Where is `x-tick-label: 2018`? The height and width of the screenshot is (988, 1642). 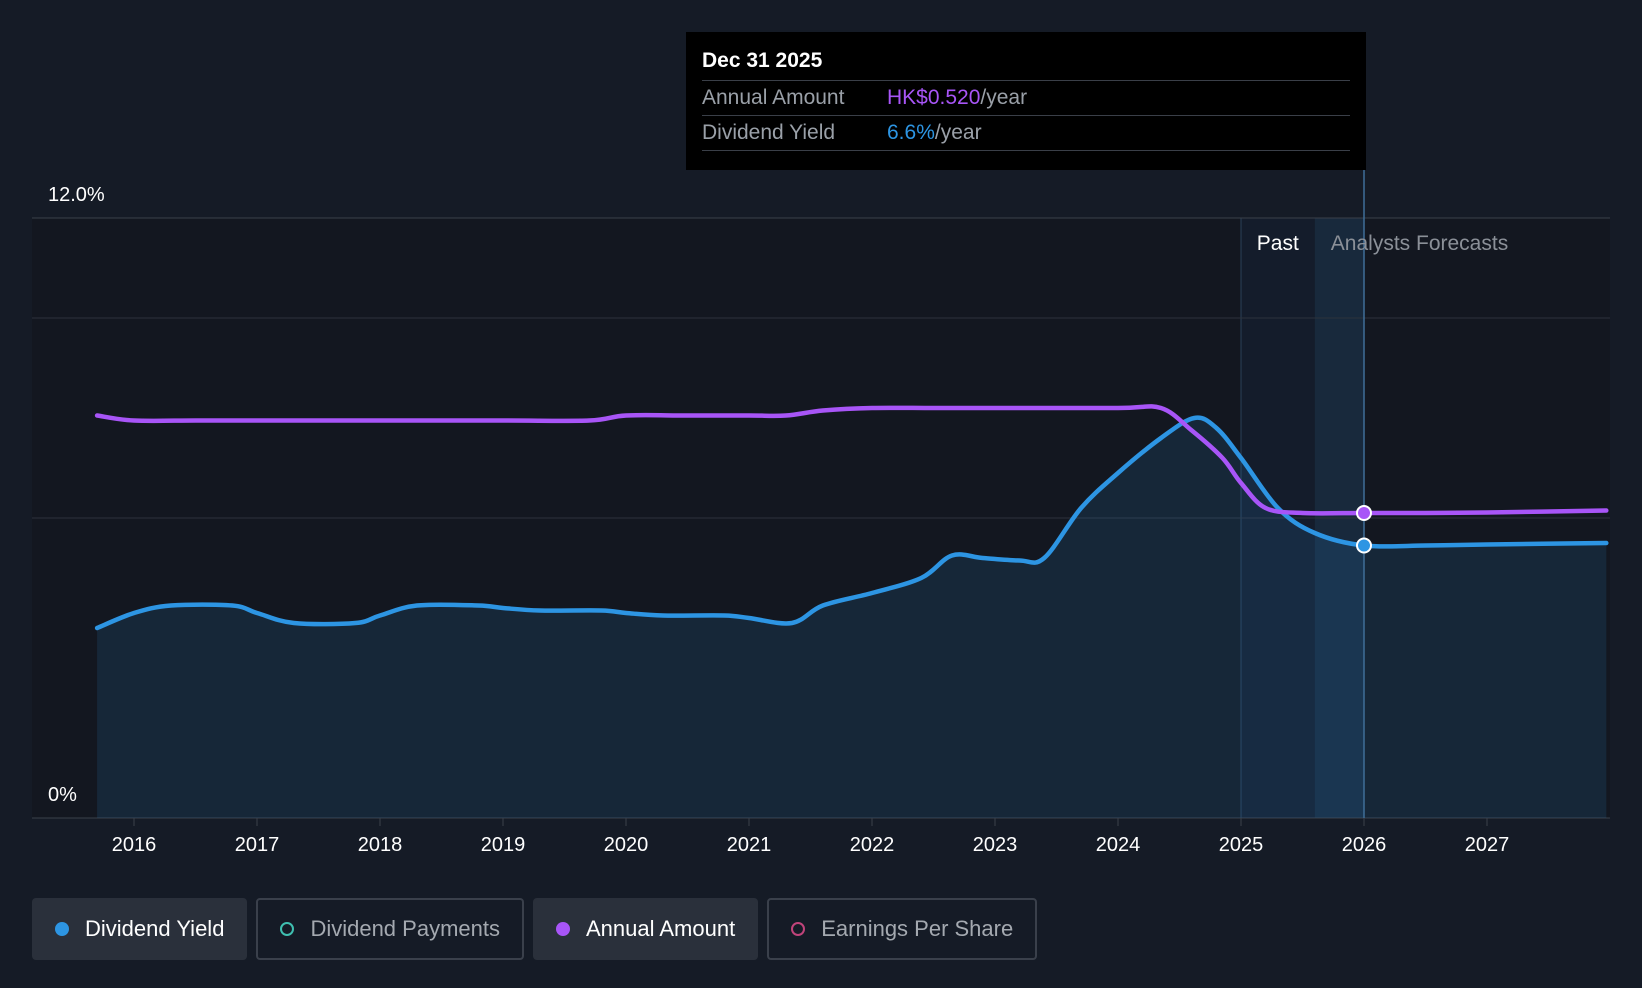 x-tick-label: 2018 is located at coordinates (380, 845).